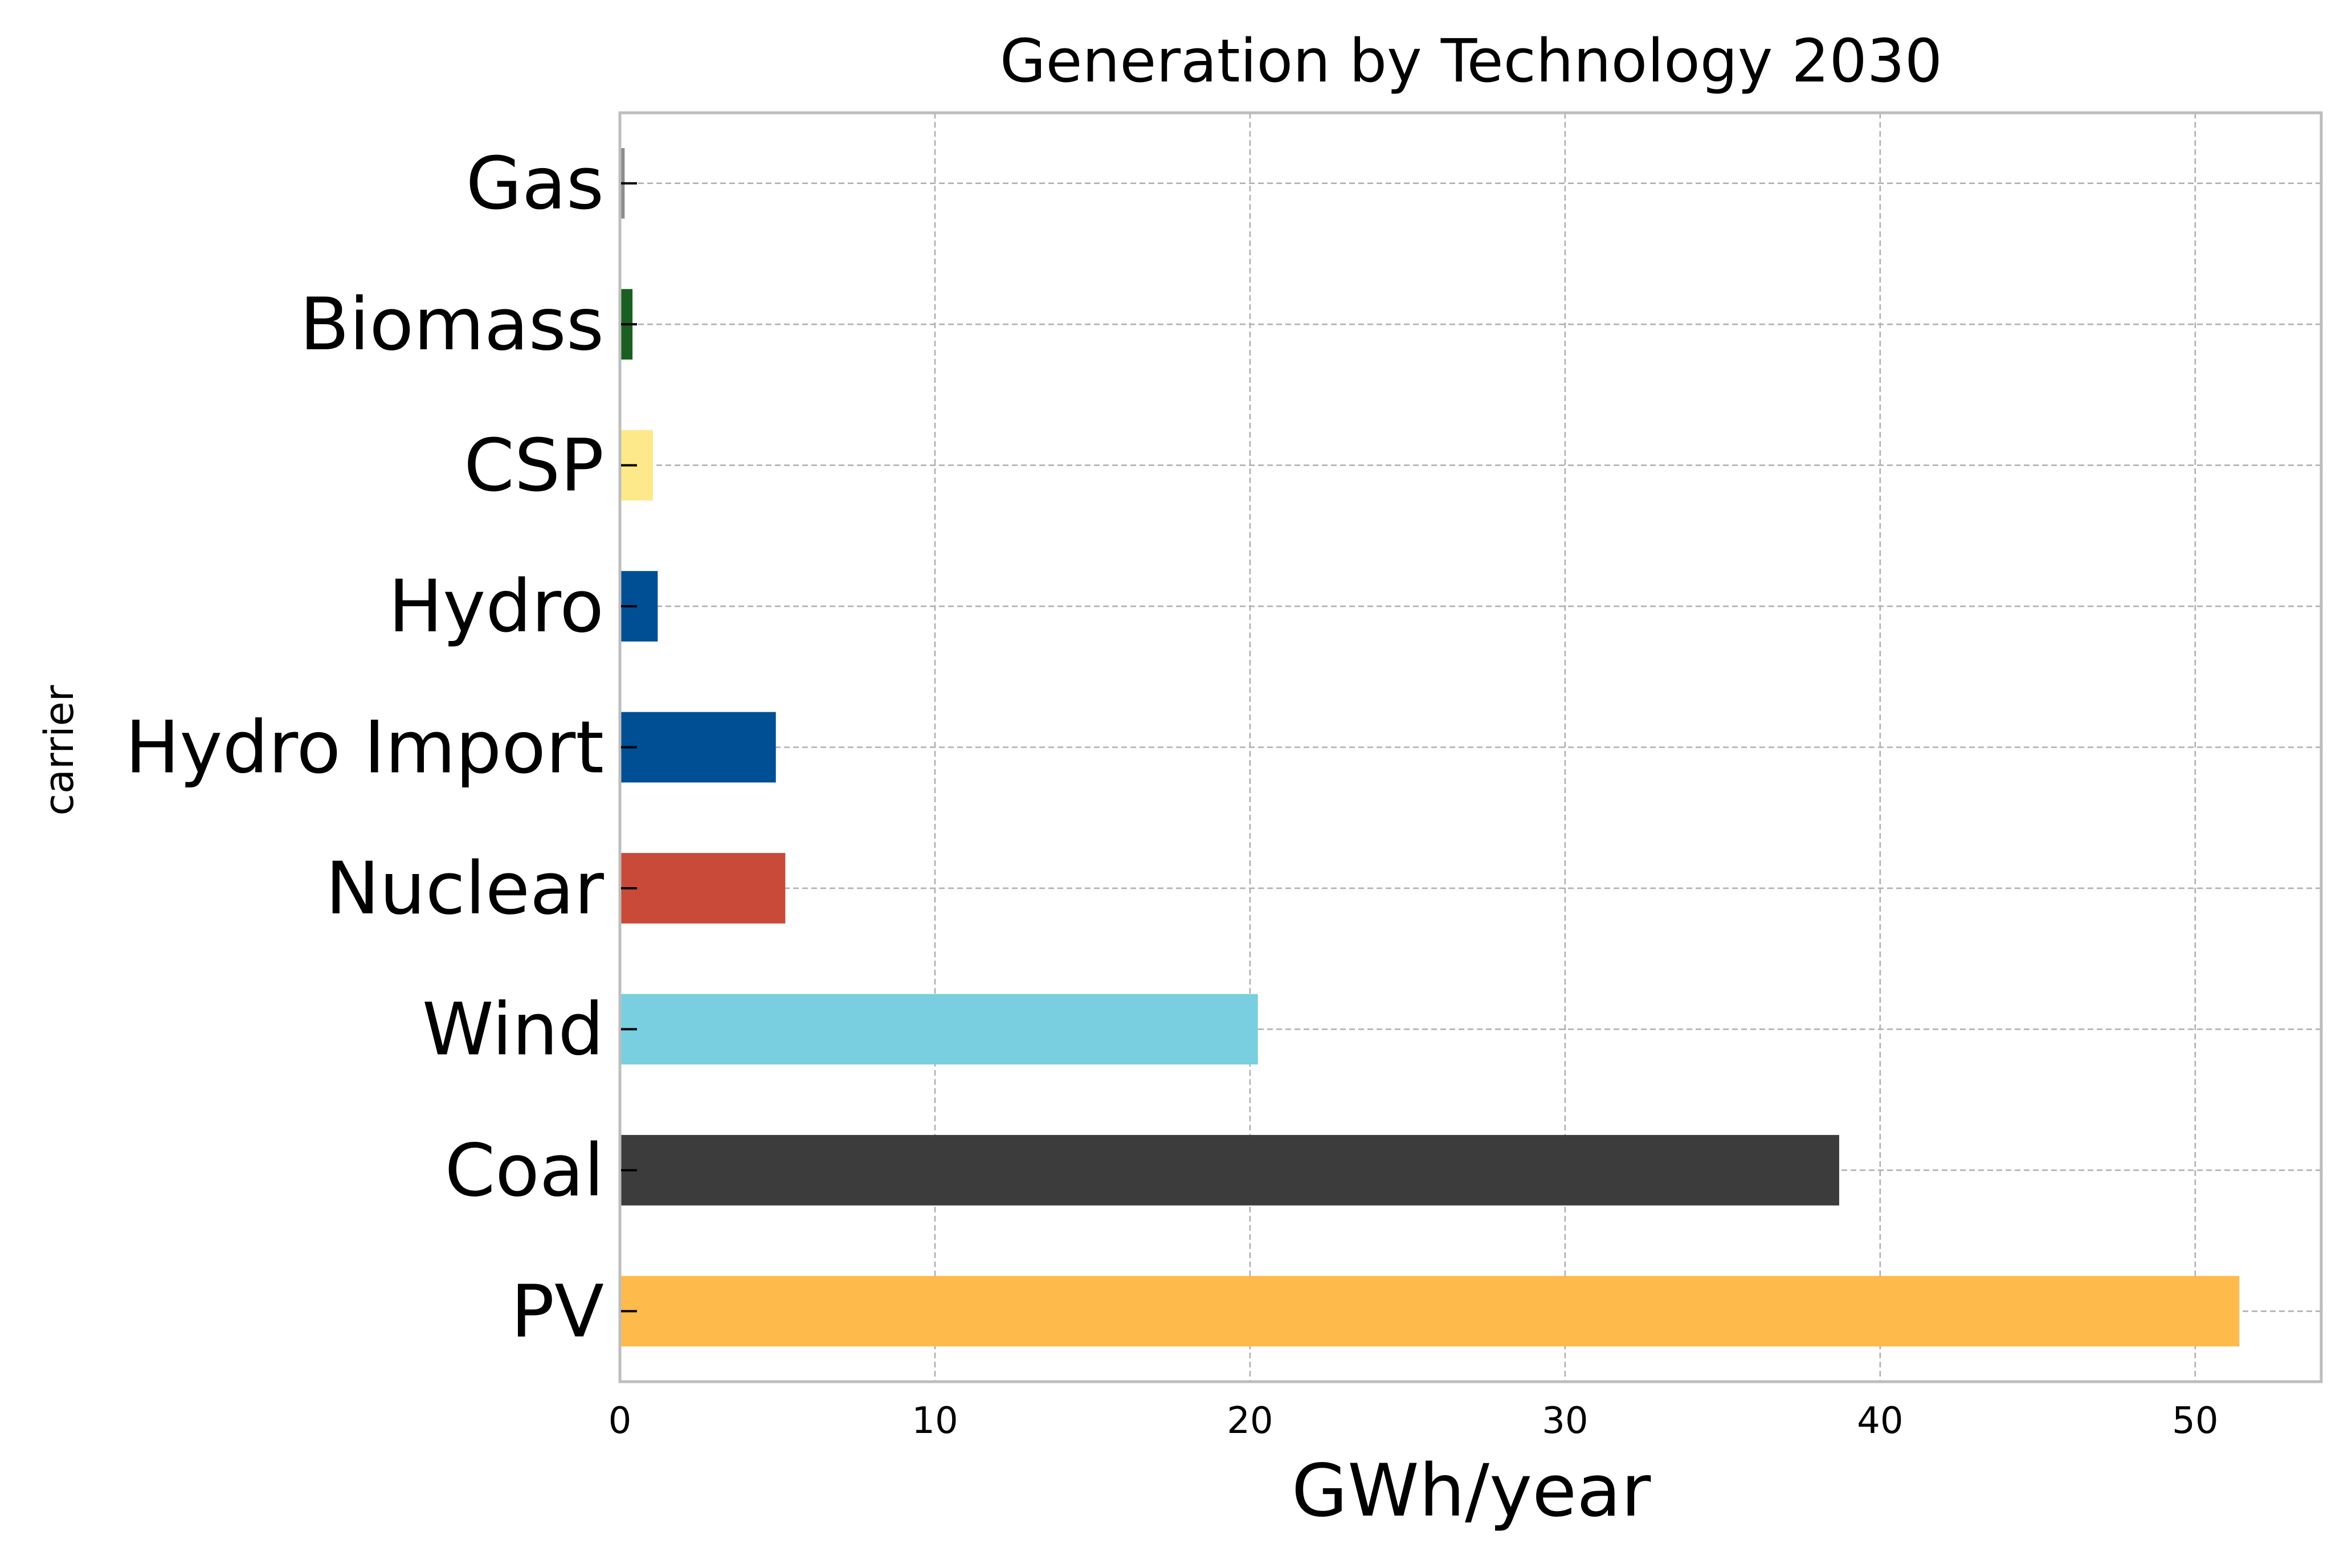 This screenshot has width=2348, height=1568. I want to click on x-tick-label: 50, so click(2195, 1421).